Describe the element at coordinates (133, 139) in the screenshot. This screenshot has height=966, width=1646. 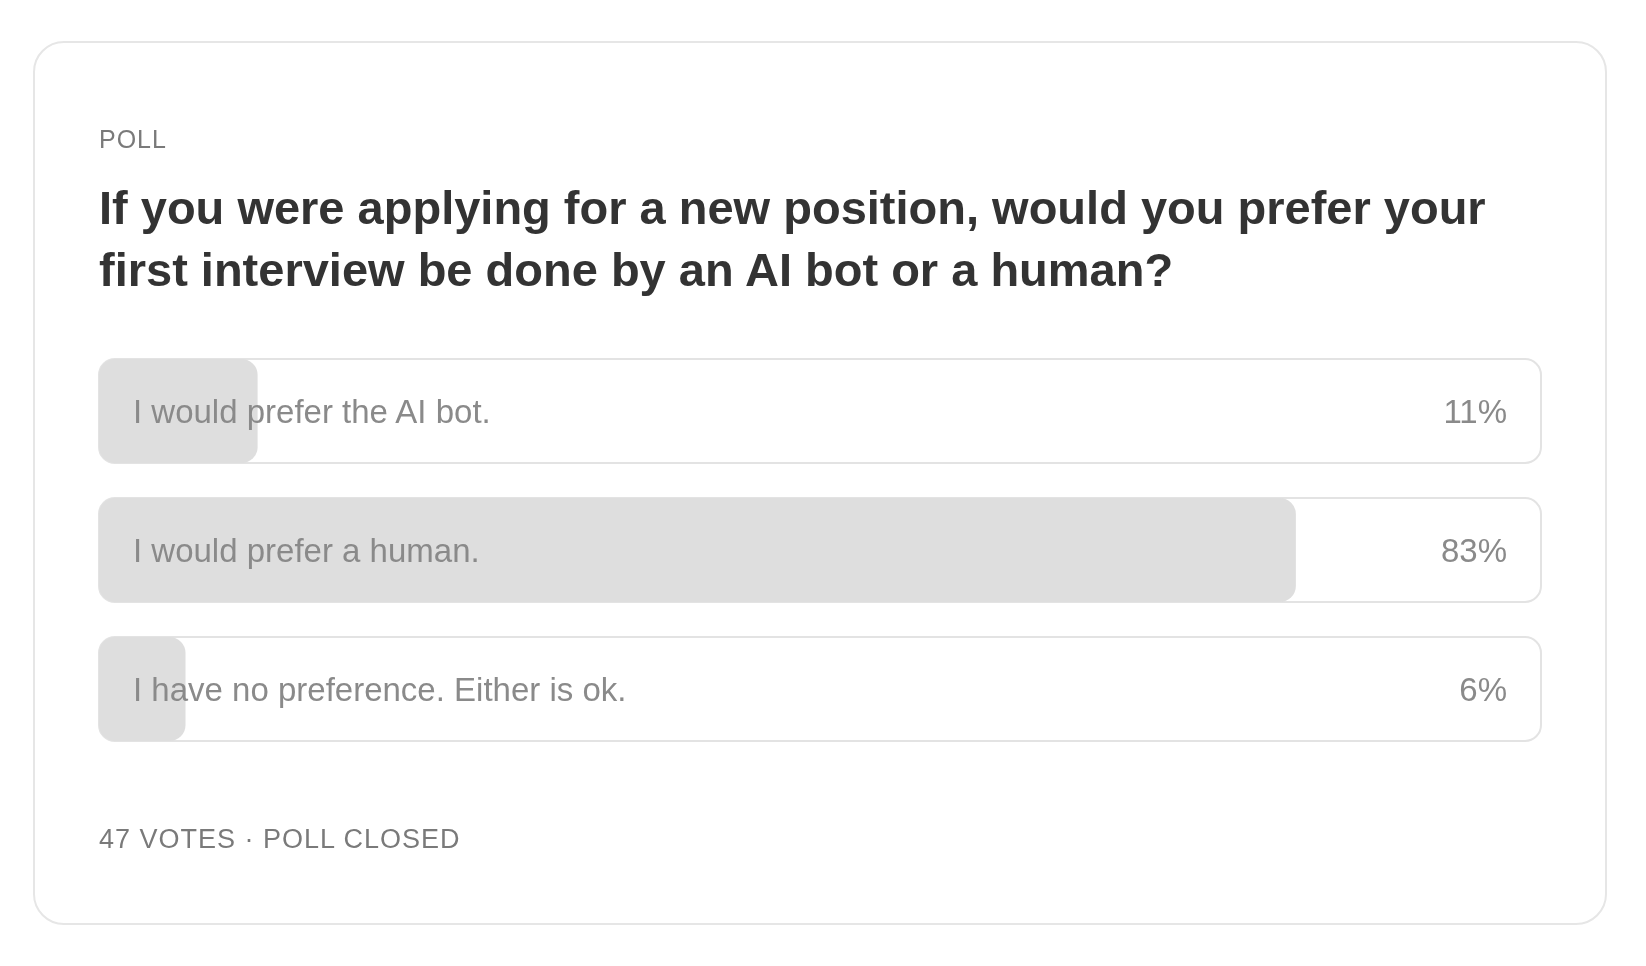
I see `text: POLL` at that location.